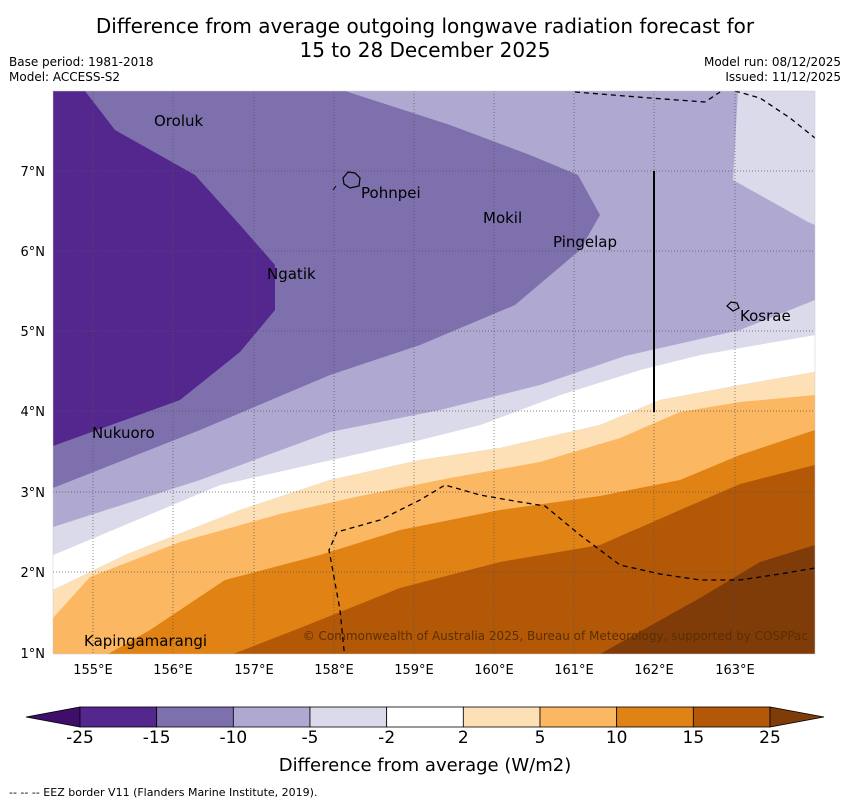 This screenshot has width=850, height=804. I want to click on model-name: Model: ACCESS-S2, so click(65, 77).